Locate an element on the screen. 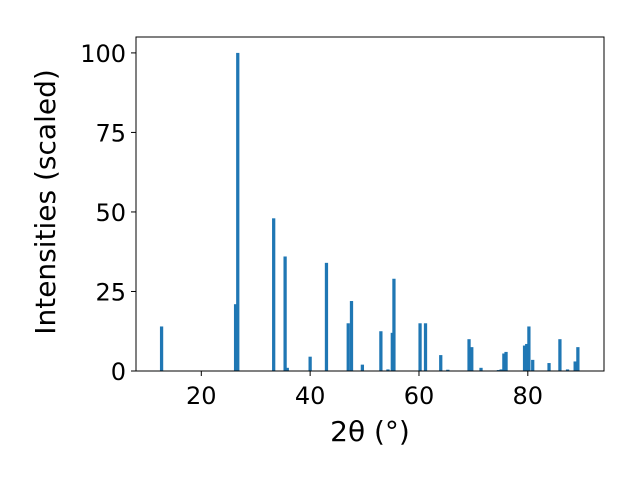  y-tick-label: 75 is located at coordinates (110, 133).